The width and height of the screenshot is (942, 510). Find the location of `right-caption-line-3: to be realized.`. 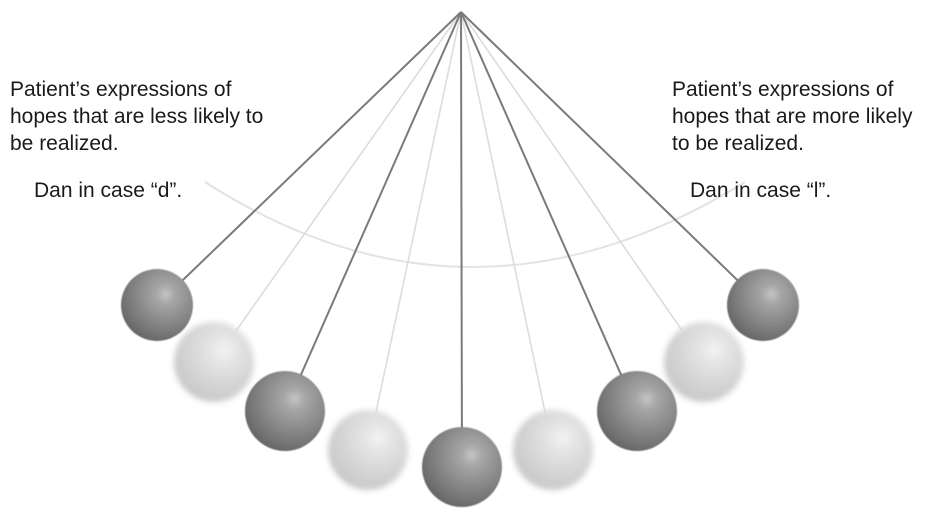

right-caption-line-3: to be realized. is located at coordinates (738, 143).